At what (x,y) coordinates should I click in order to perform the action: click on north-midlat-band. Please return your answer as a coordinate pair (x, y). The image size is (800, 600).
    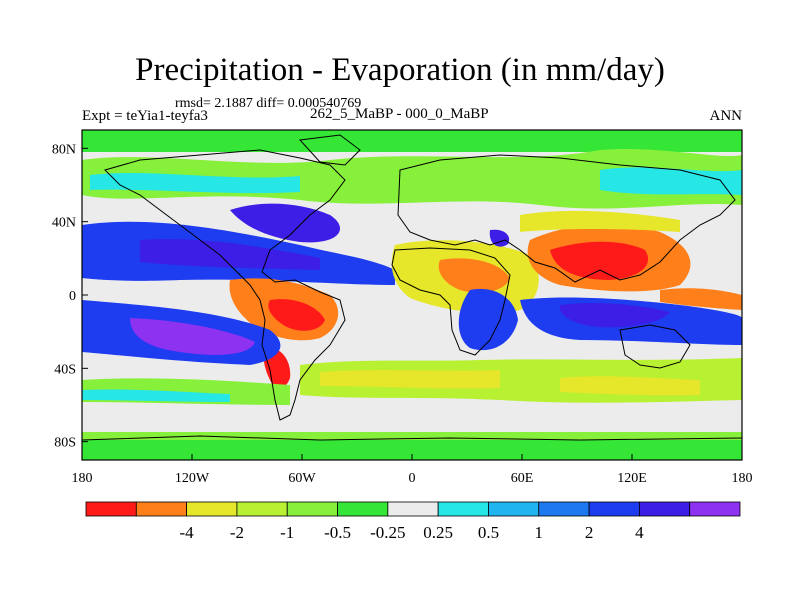
    Looking at the image, I should click on (412, 178).